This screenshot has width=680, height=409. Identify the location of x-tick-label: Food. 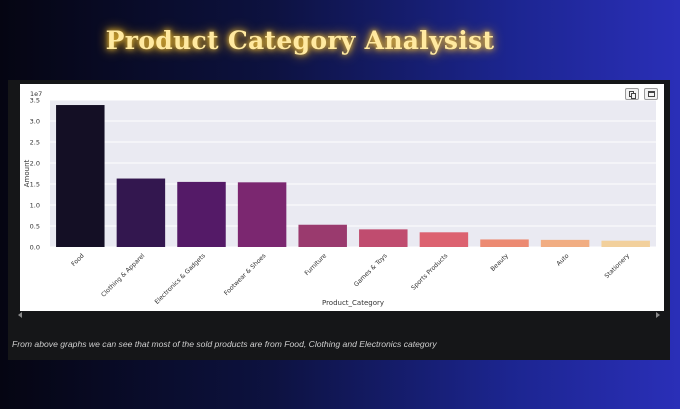
(77, 259).